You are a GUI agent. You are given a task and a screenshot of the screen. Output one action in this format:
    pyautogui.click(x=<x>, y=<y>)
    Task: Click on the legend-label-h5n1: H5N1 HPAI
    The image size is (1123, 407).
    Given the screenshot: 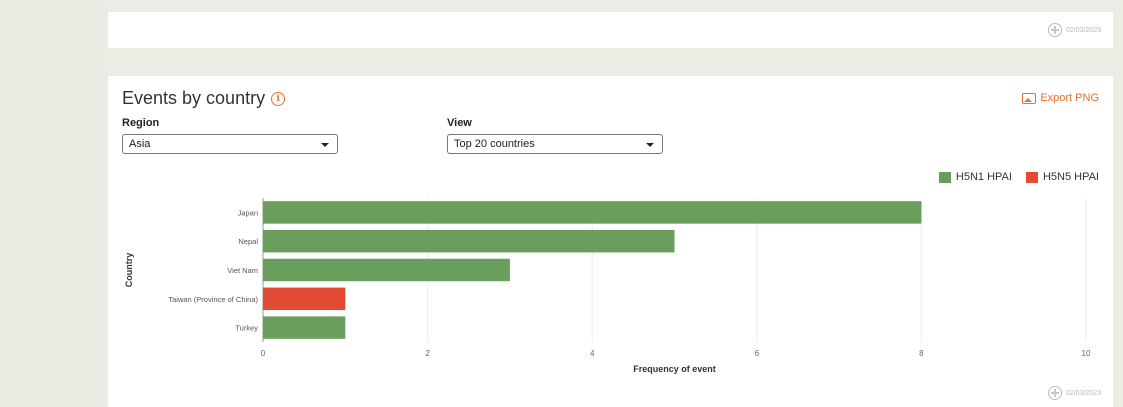 What is the action you would take?
    pyautogui.click(x=983, y=177)
    